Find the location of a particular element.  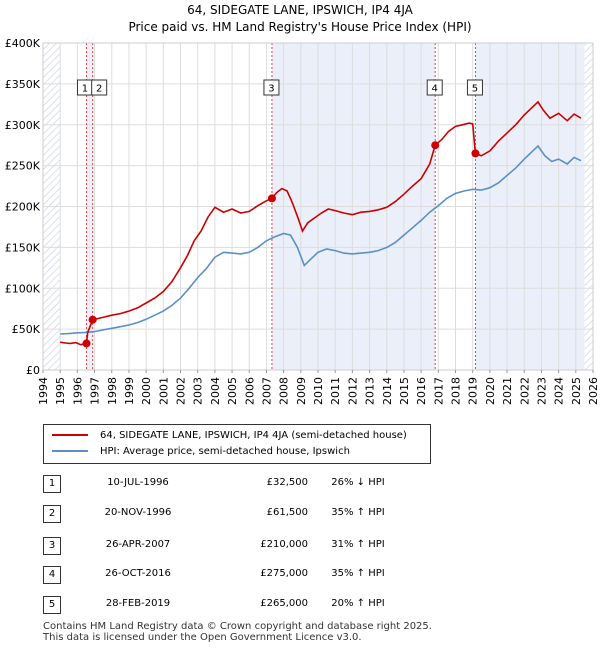

sale-label-number: 4 is located at coordinates (435, 89).